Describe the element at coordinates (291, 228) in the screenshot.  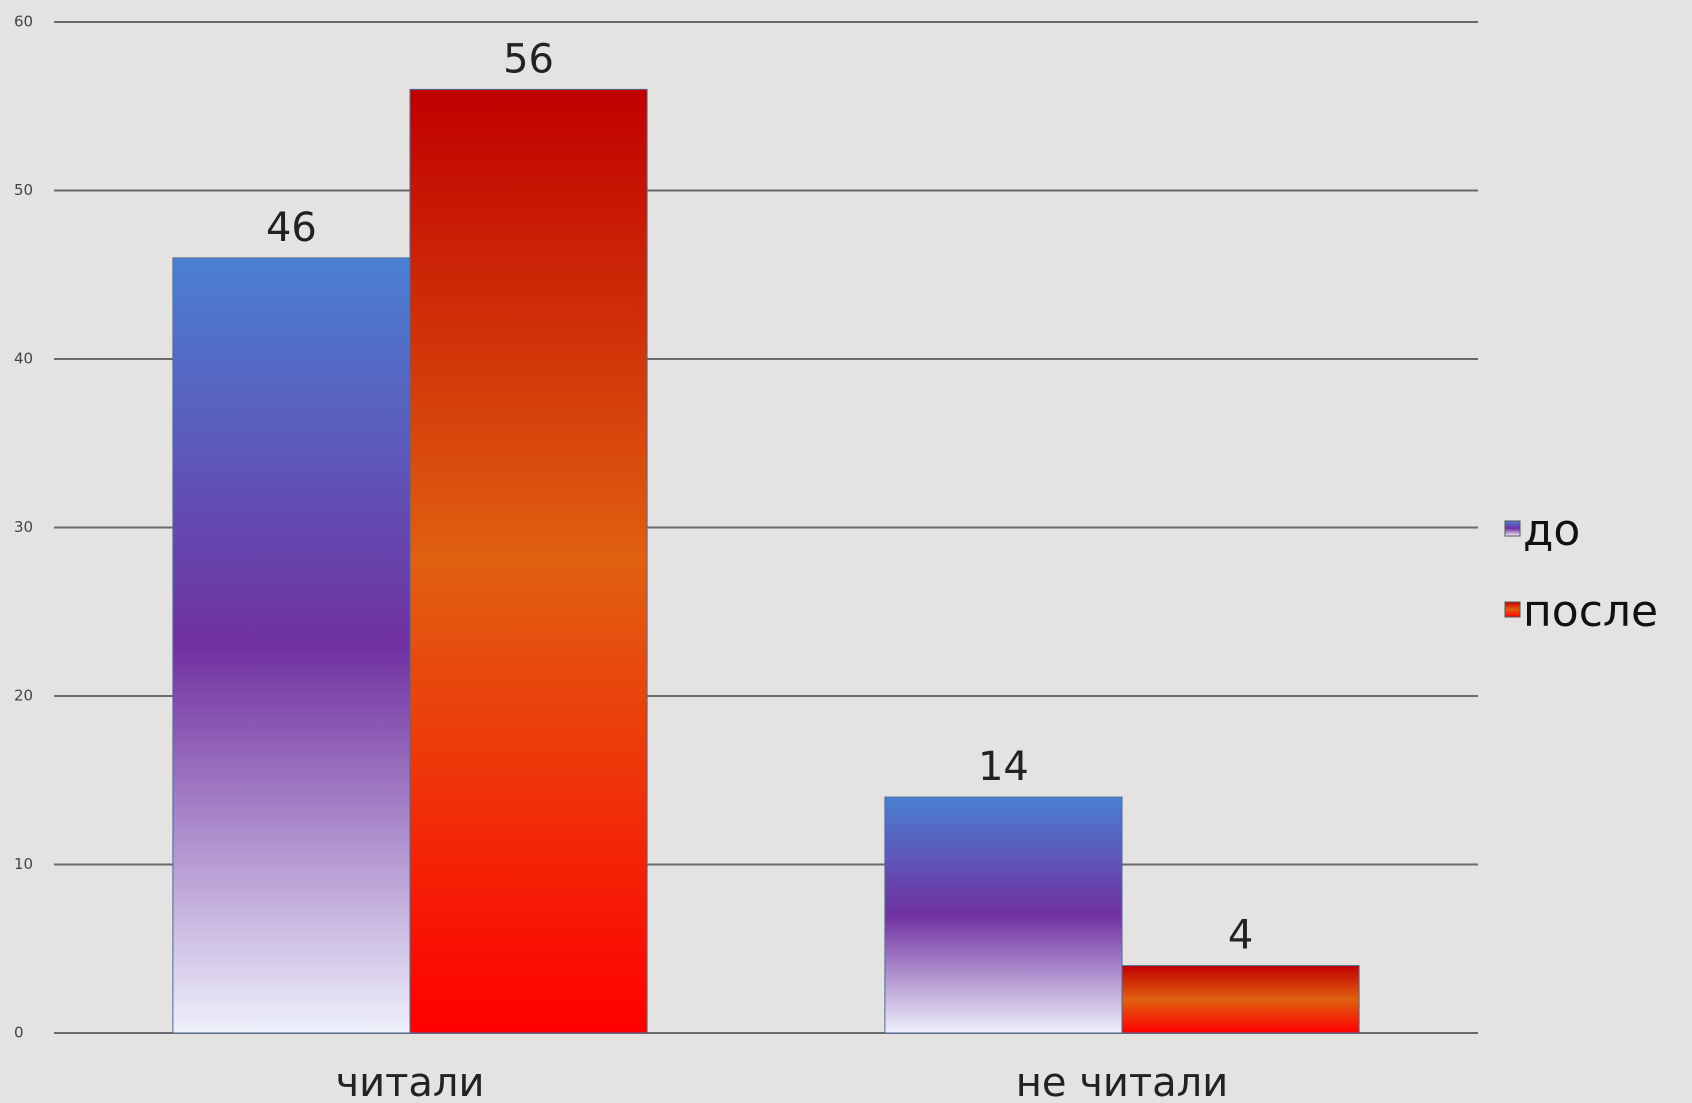
I see `data-label: 46` at that location.